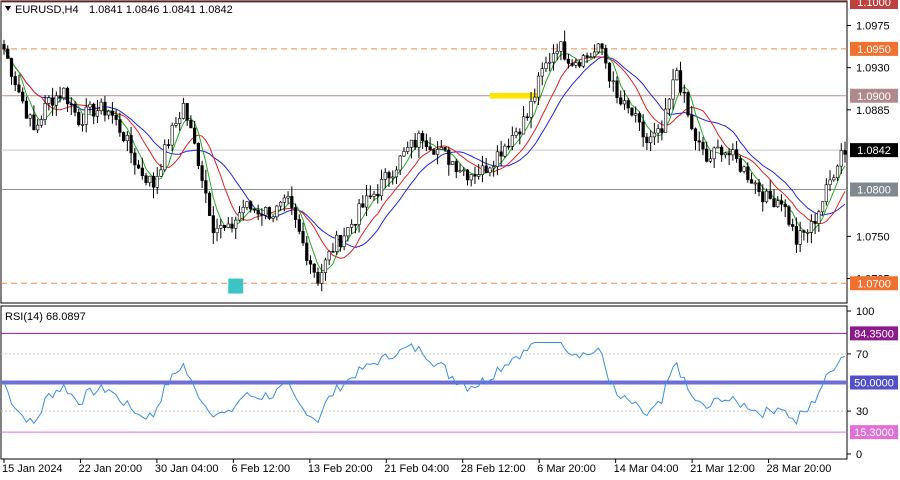  What do you see at coordinates (110, 469) in the screenshot?
I see `time-tick-label: 22 Jan 20:00` at bounding box center [110, 469].